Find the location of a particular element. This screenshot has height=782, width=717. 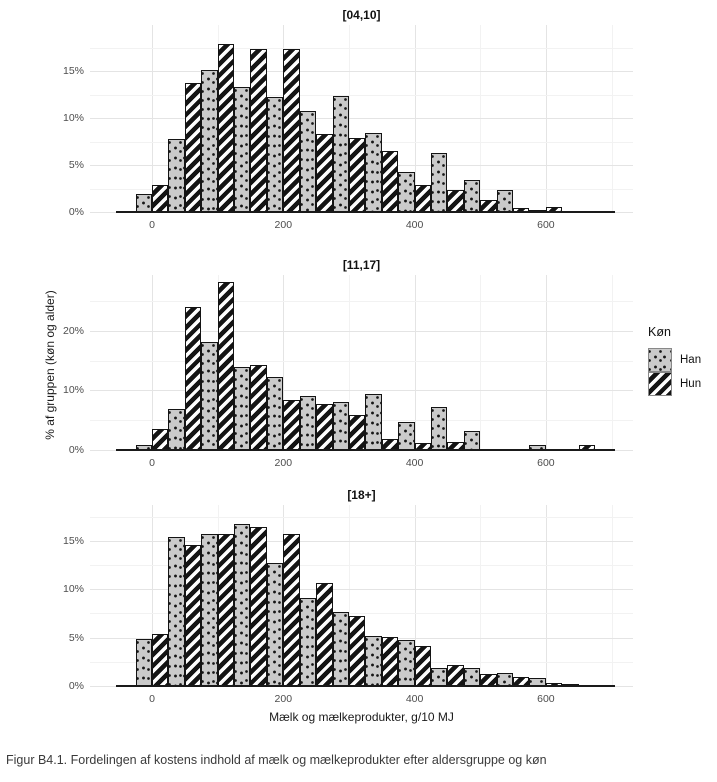

legend-title: Køn is located at coordinates (659, 332).